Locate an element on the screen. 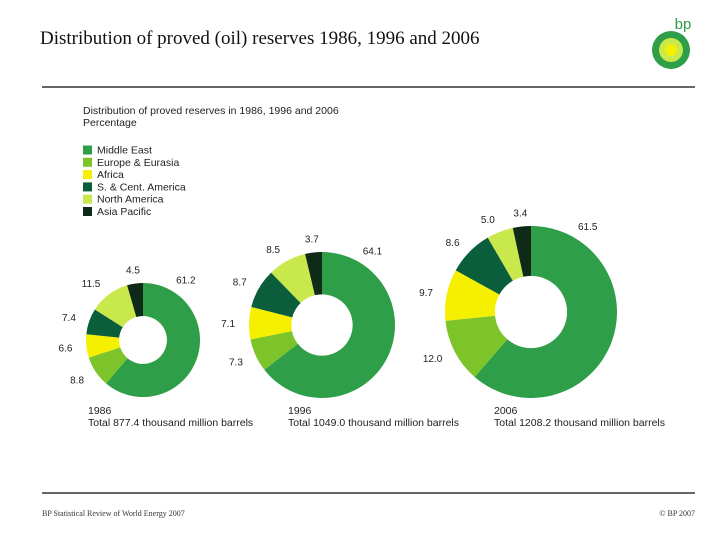 This screenshot has width=720, height=540. footer-right: © BP 2007 is located at coordinates (677, 513).